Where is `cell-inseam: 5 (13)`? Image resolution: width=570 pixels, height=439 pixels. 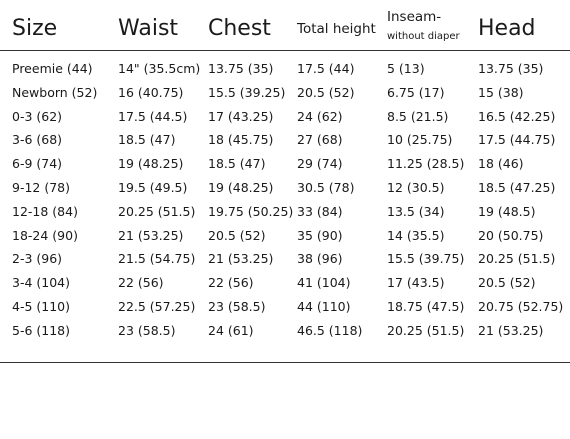 cell-inseam: 5 (13) is located at coordinates (406, 68).